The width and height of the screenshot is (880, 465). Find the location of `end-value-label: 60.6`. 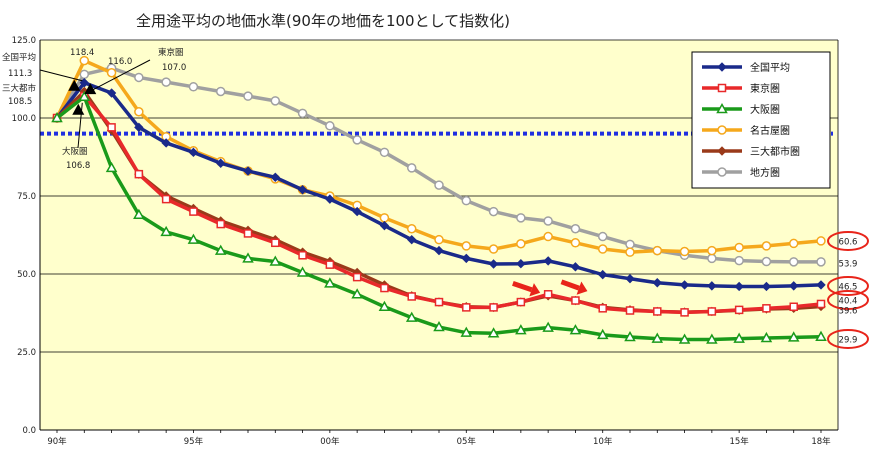

end-value-label: 60.6 is located at coordinates (848, 243).